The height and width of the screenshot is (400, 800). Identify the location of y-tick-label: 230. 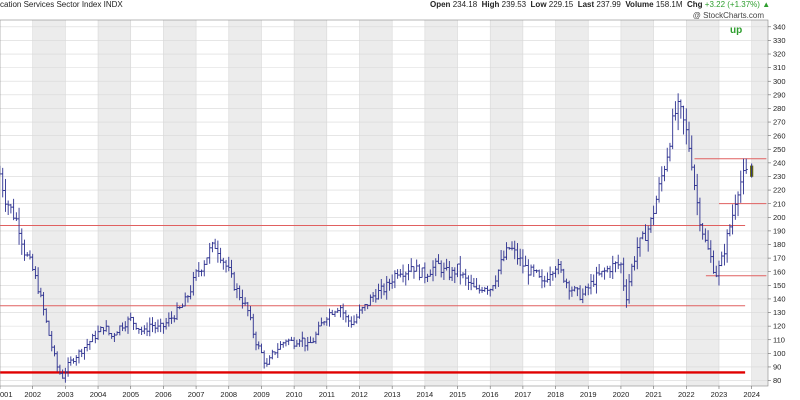
(779, 176).